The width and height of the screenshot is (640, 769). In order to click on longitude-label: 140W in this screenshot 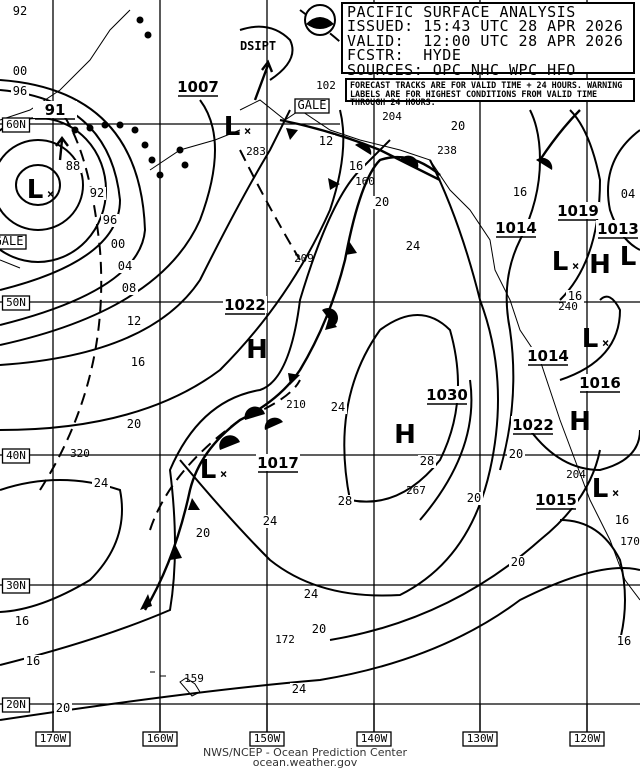, I will do `click(374, 738)`.